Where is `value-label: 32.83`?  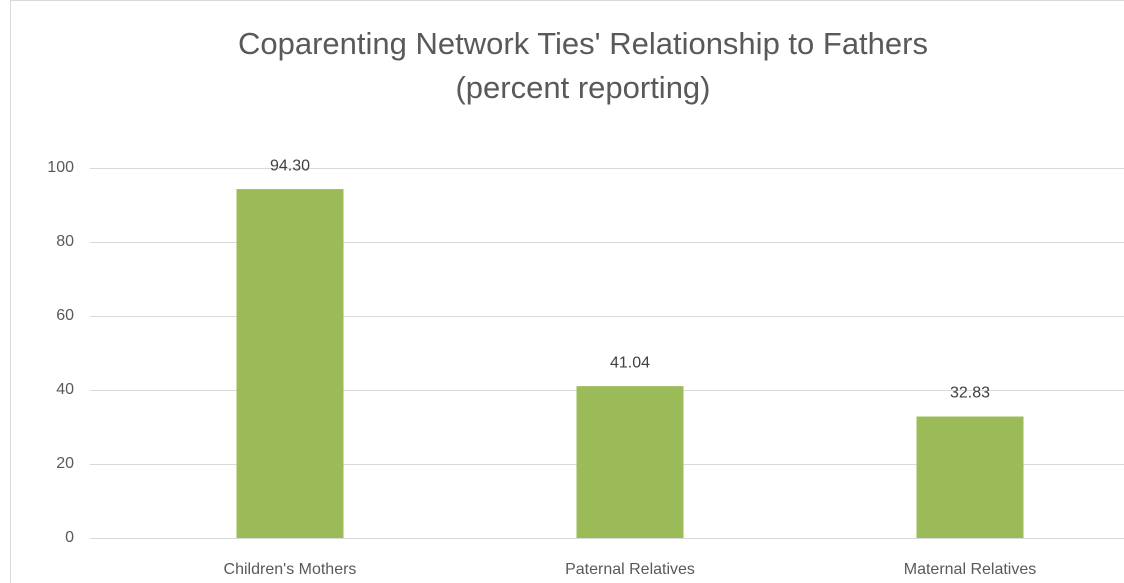 value-label: 32.83 is located at coordinates (970, 393).